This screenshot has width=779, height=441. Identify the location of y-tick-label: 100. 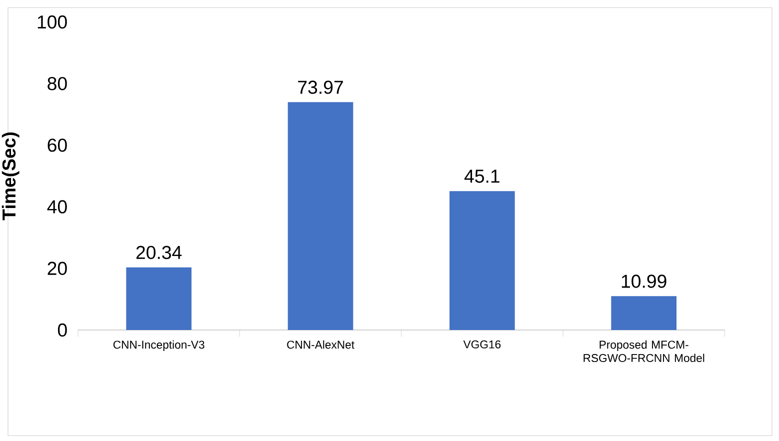
(52, 22).